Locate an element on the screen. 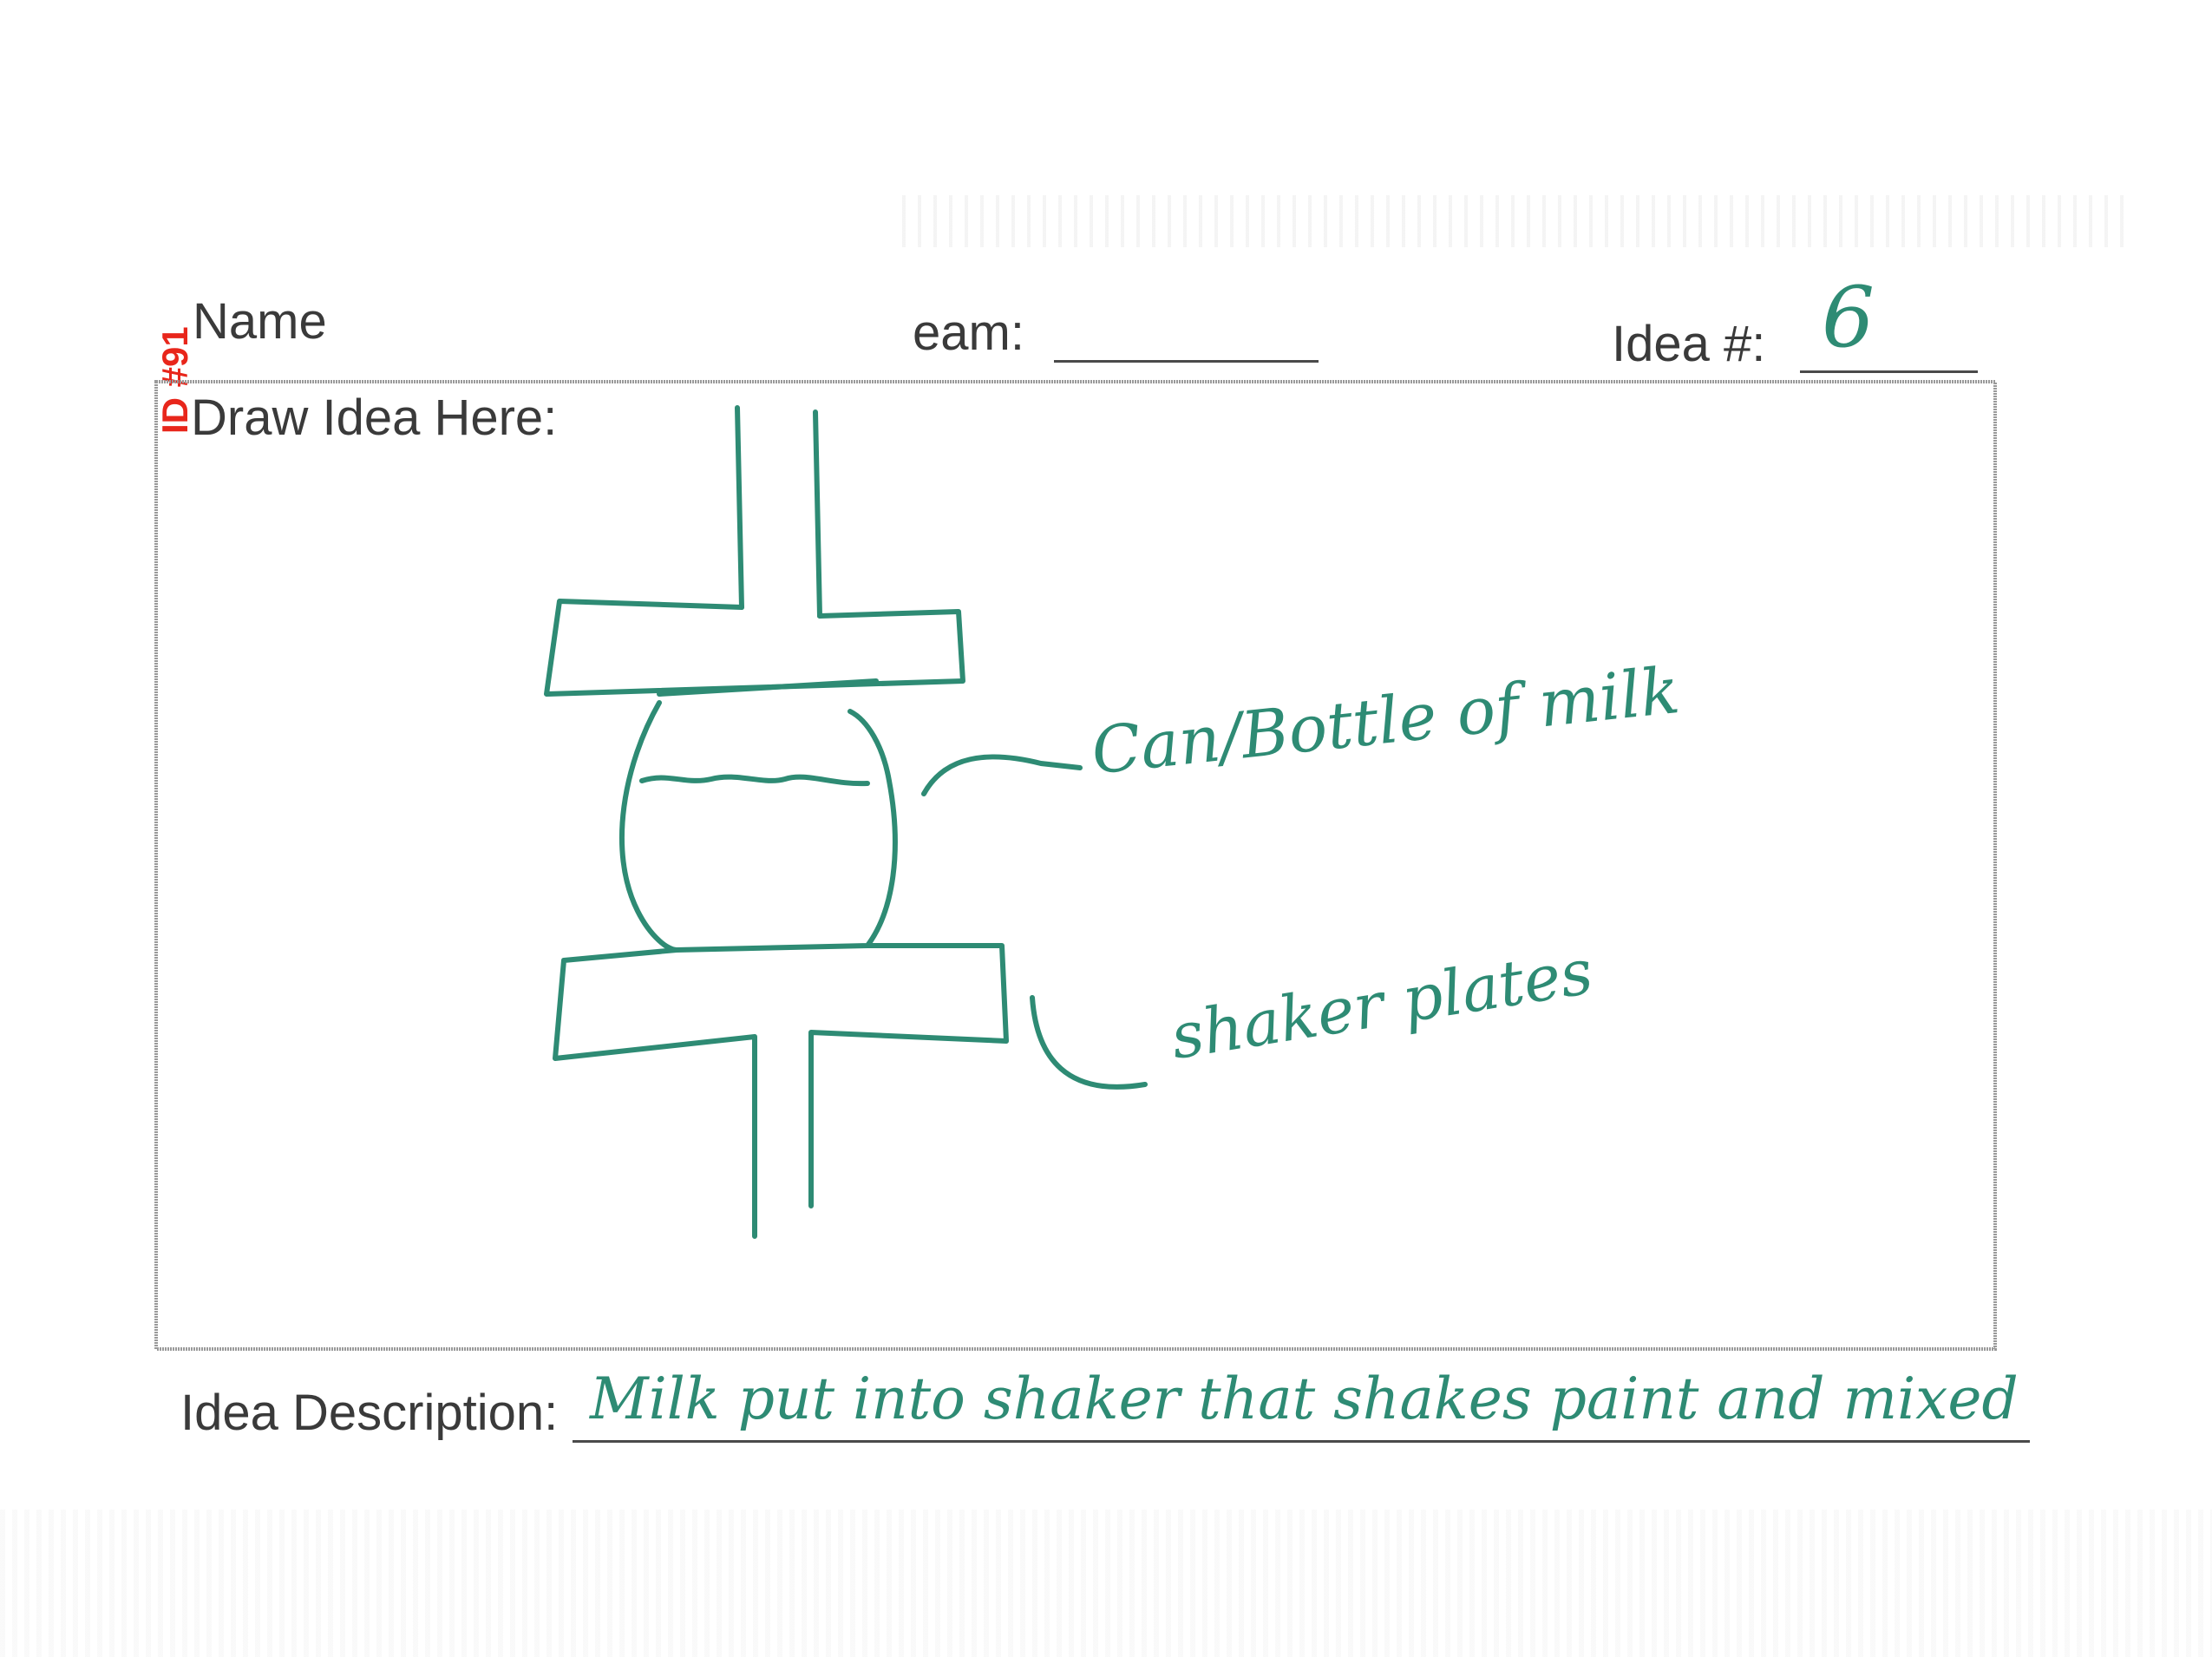 The image size is (2212, 1657). draw-label: Draw Idea Here: is located at coordinates (375, 418).